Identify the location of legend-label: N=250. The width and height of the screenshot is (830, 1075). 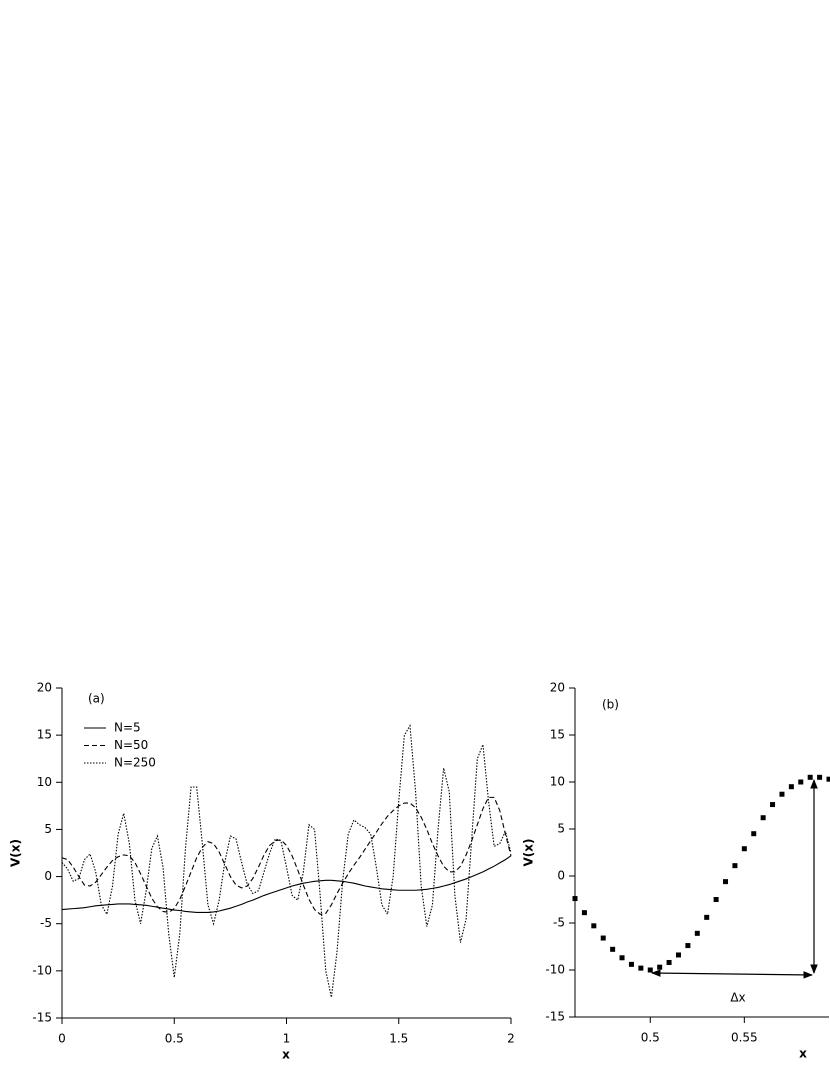
(135, 763).